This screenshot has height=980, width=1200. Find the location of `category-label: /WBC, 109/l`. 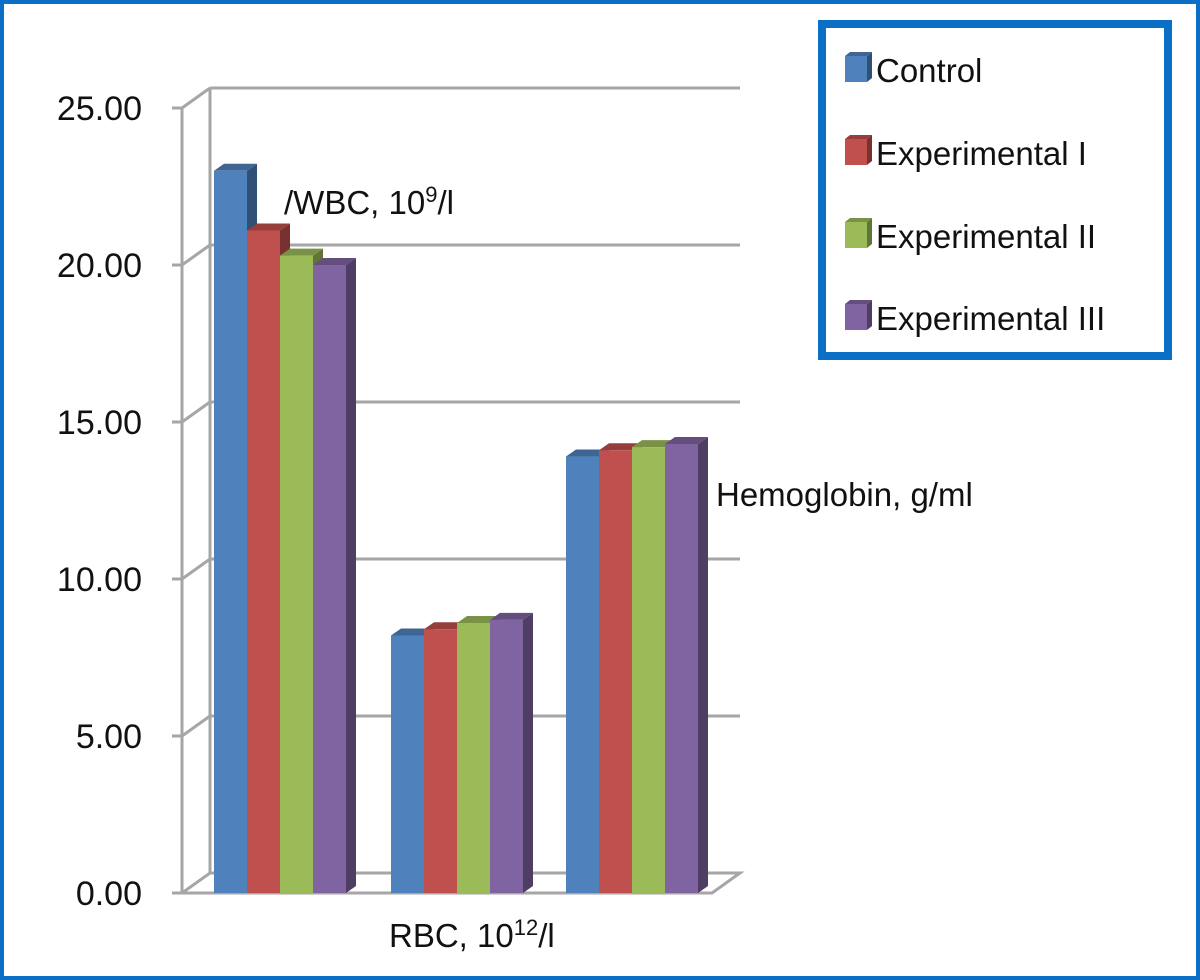

category-label: /WBC, 109/l is located at coordinates (369, 201).